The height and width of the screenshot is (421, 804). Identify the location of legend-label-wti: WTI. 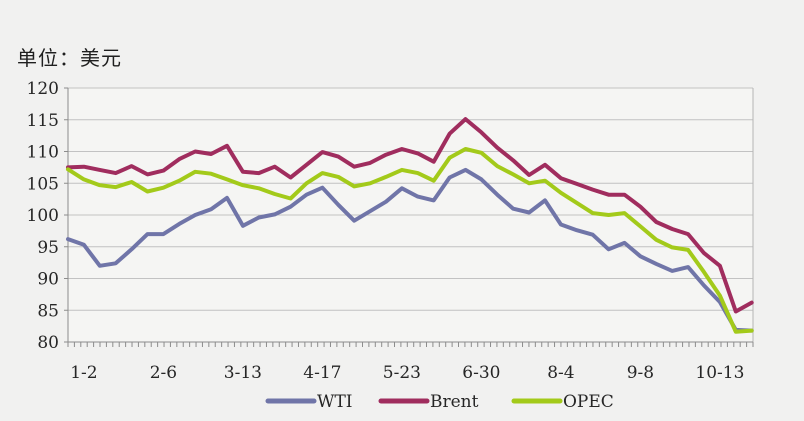
(335, 402).